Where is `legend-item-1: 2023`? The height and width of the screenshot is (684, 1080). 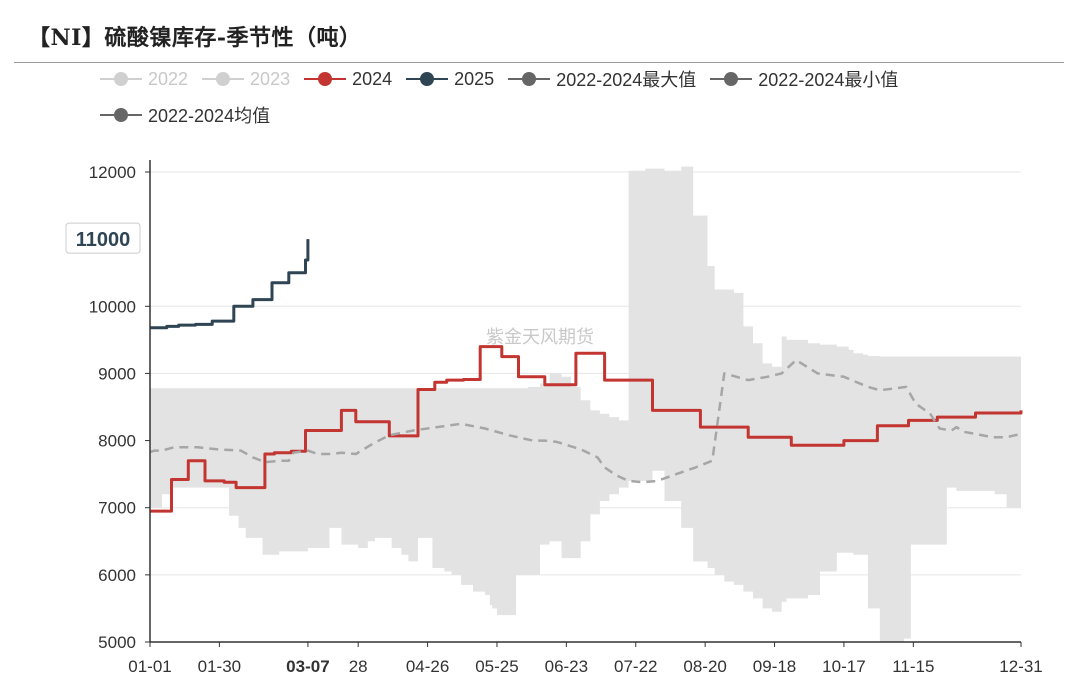
legend-item-1: 2023 is located at coordinates (246, 79).